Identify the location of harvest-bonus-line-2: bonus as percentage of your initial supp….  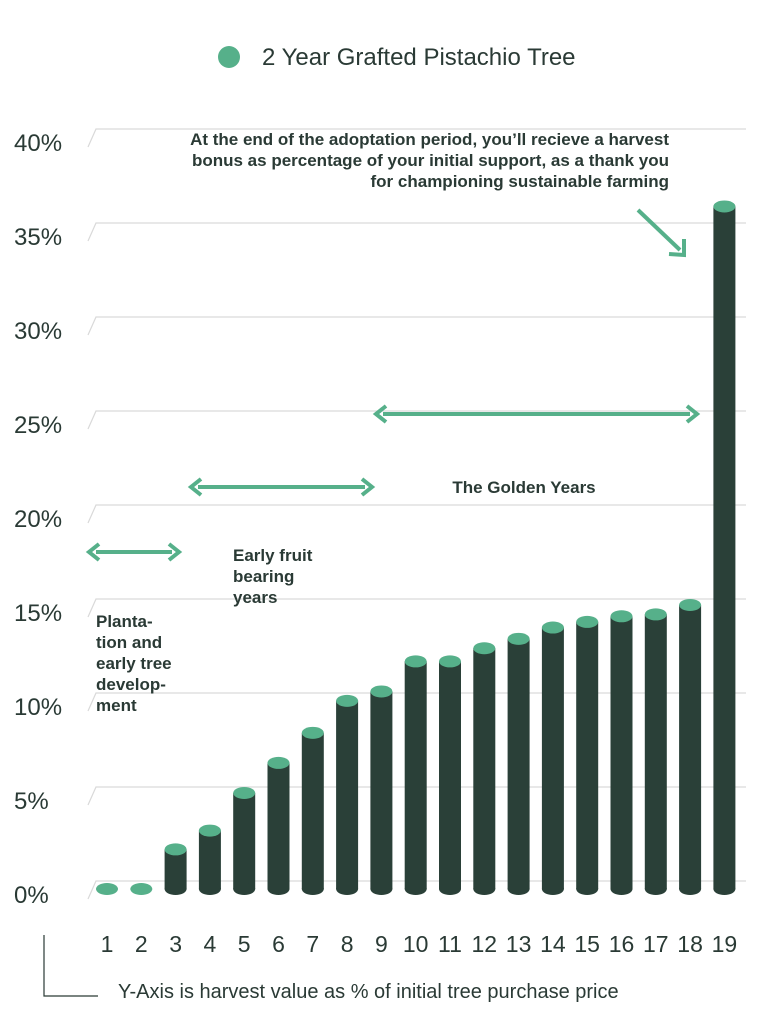
(430, 160).